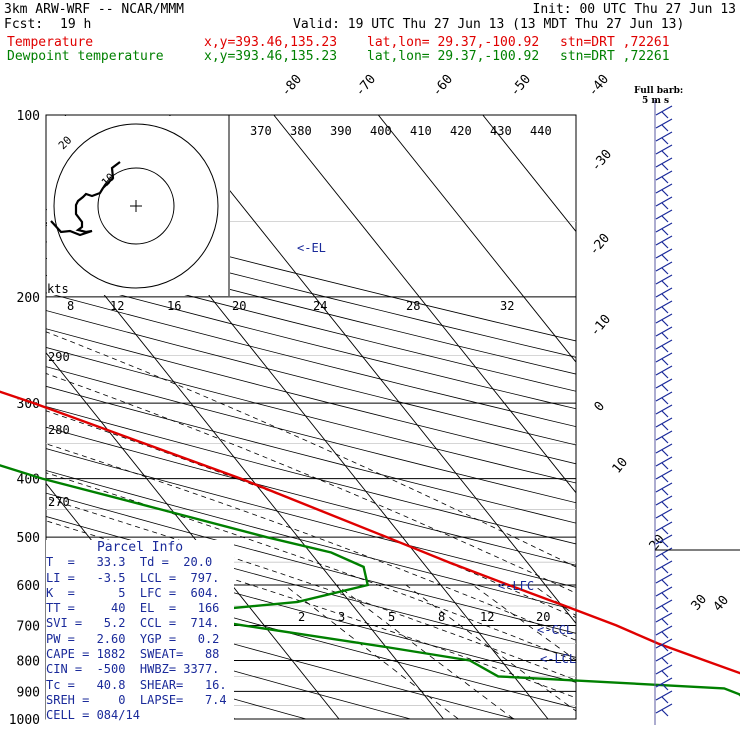 The width and height of the screenshot is (740, 740). Describe the element at coordinates (28, 404) in the screenshot. I see `pressure-label: 300` at that location.